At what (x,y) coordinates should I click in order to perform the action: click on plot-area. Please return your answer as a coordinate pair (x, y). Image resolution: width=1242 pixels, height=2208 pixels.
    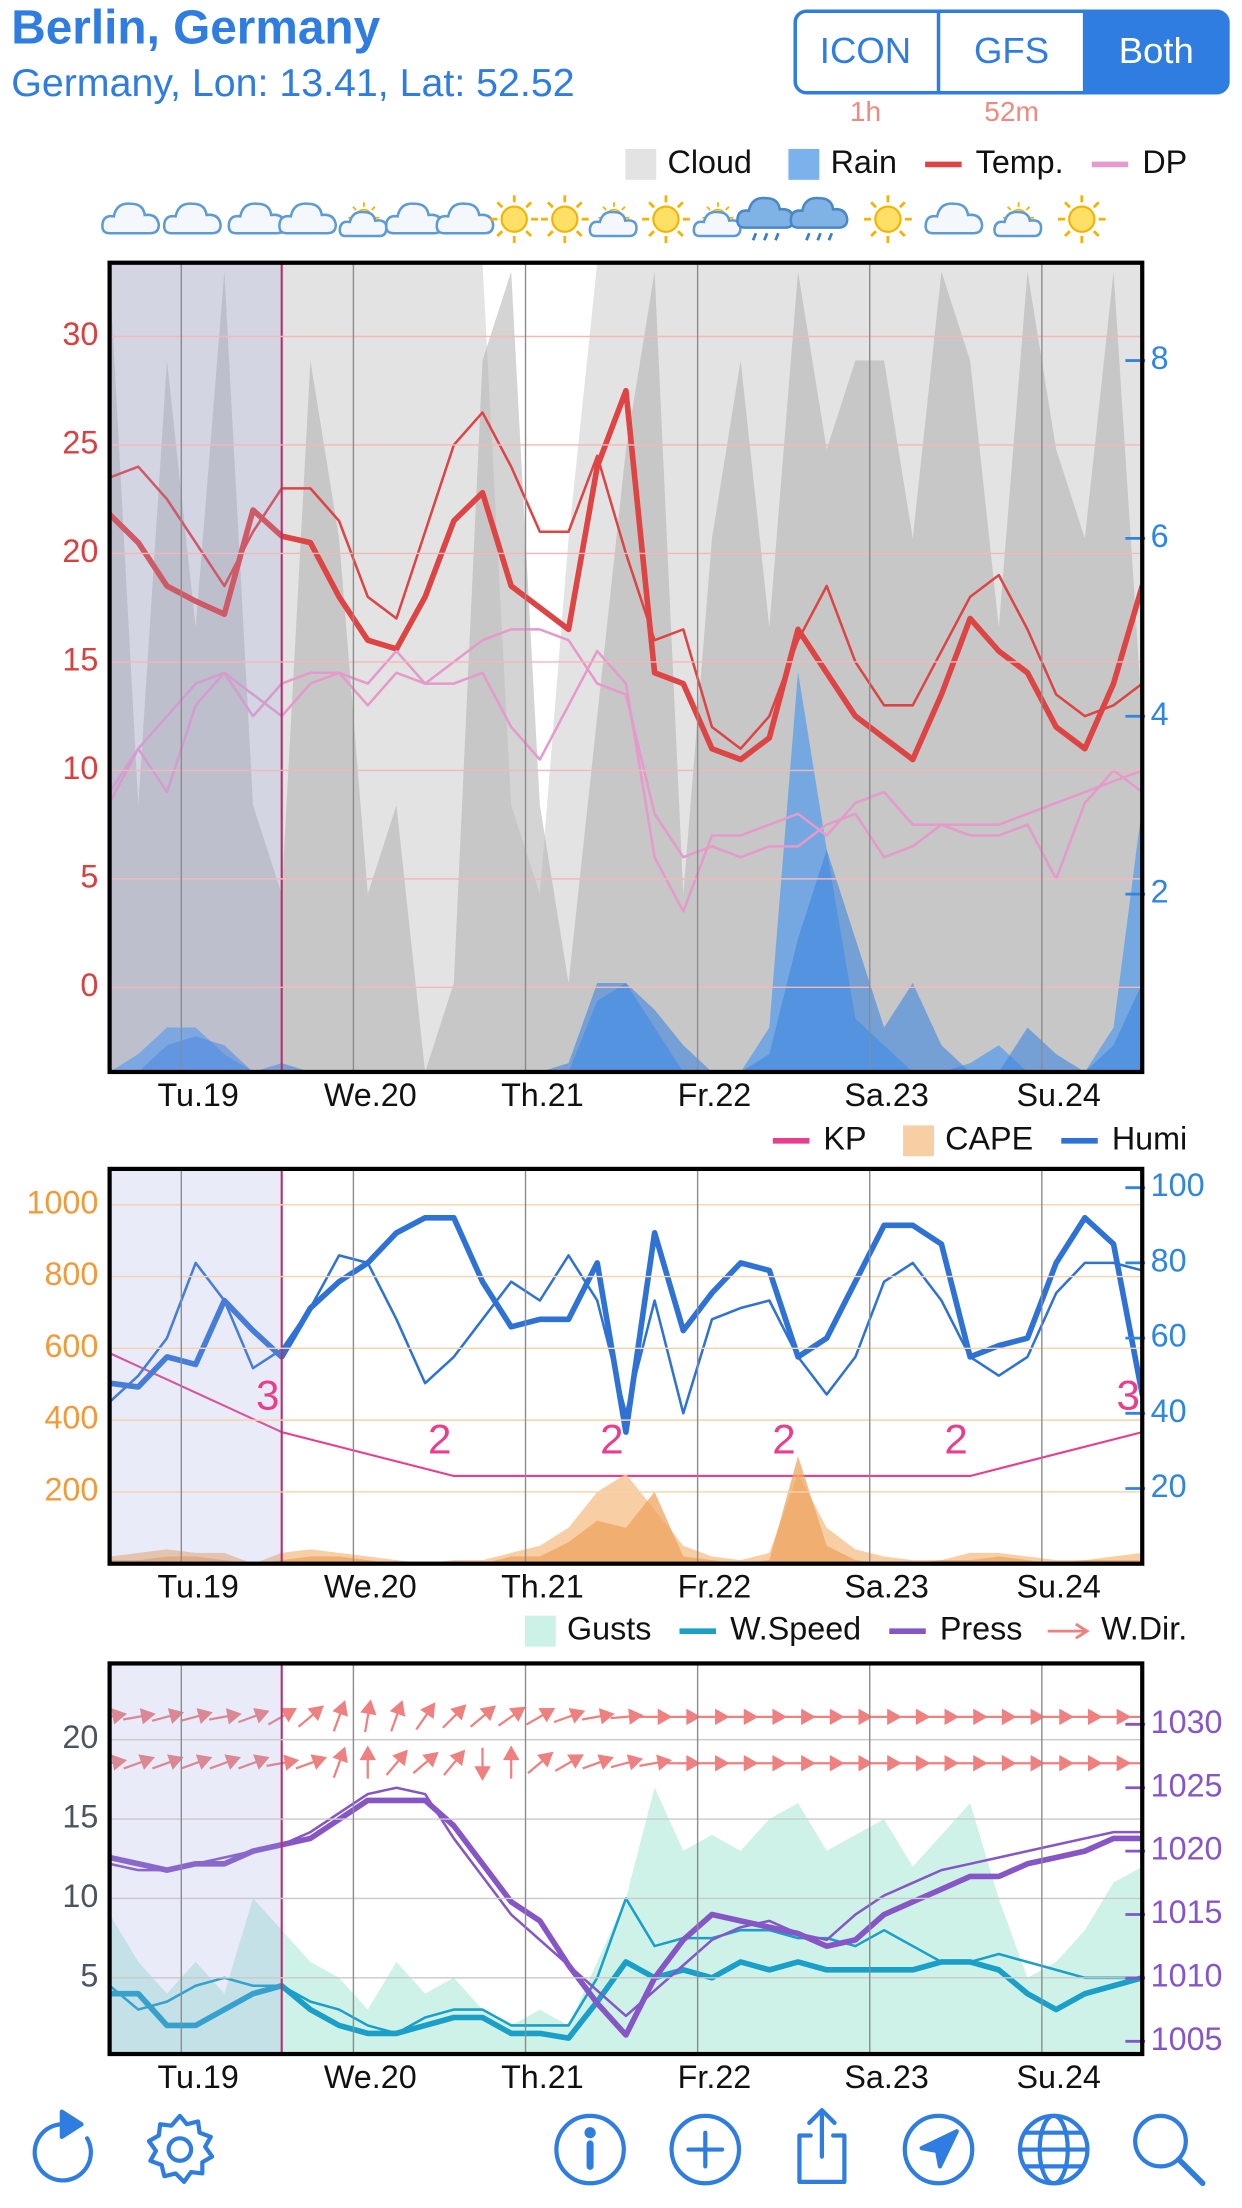
    Looking at the image, I should click on (626, 1366).